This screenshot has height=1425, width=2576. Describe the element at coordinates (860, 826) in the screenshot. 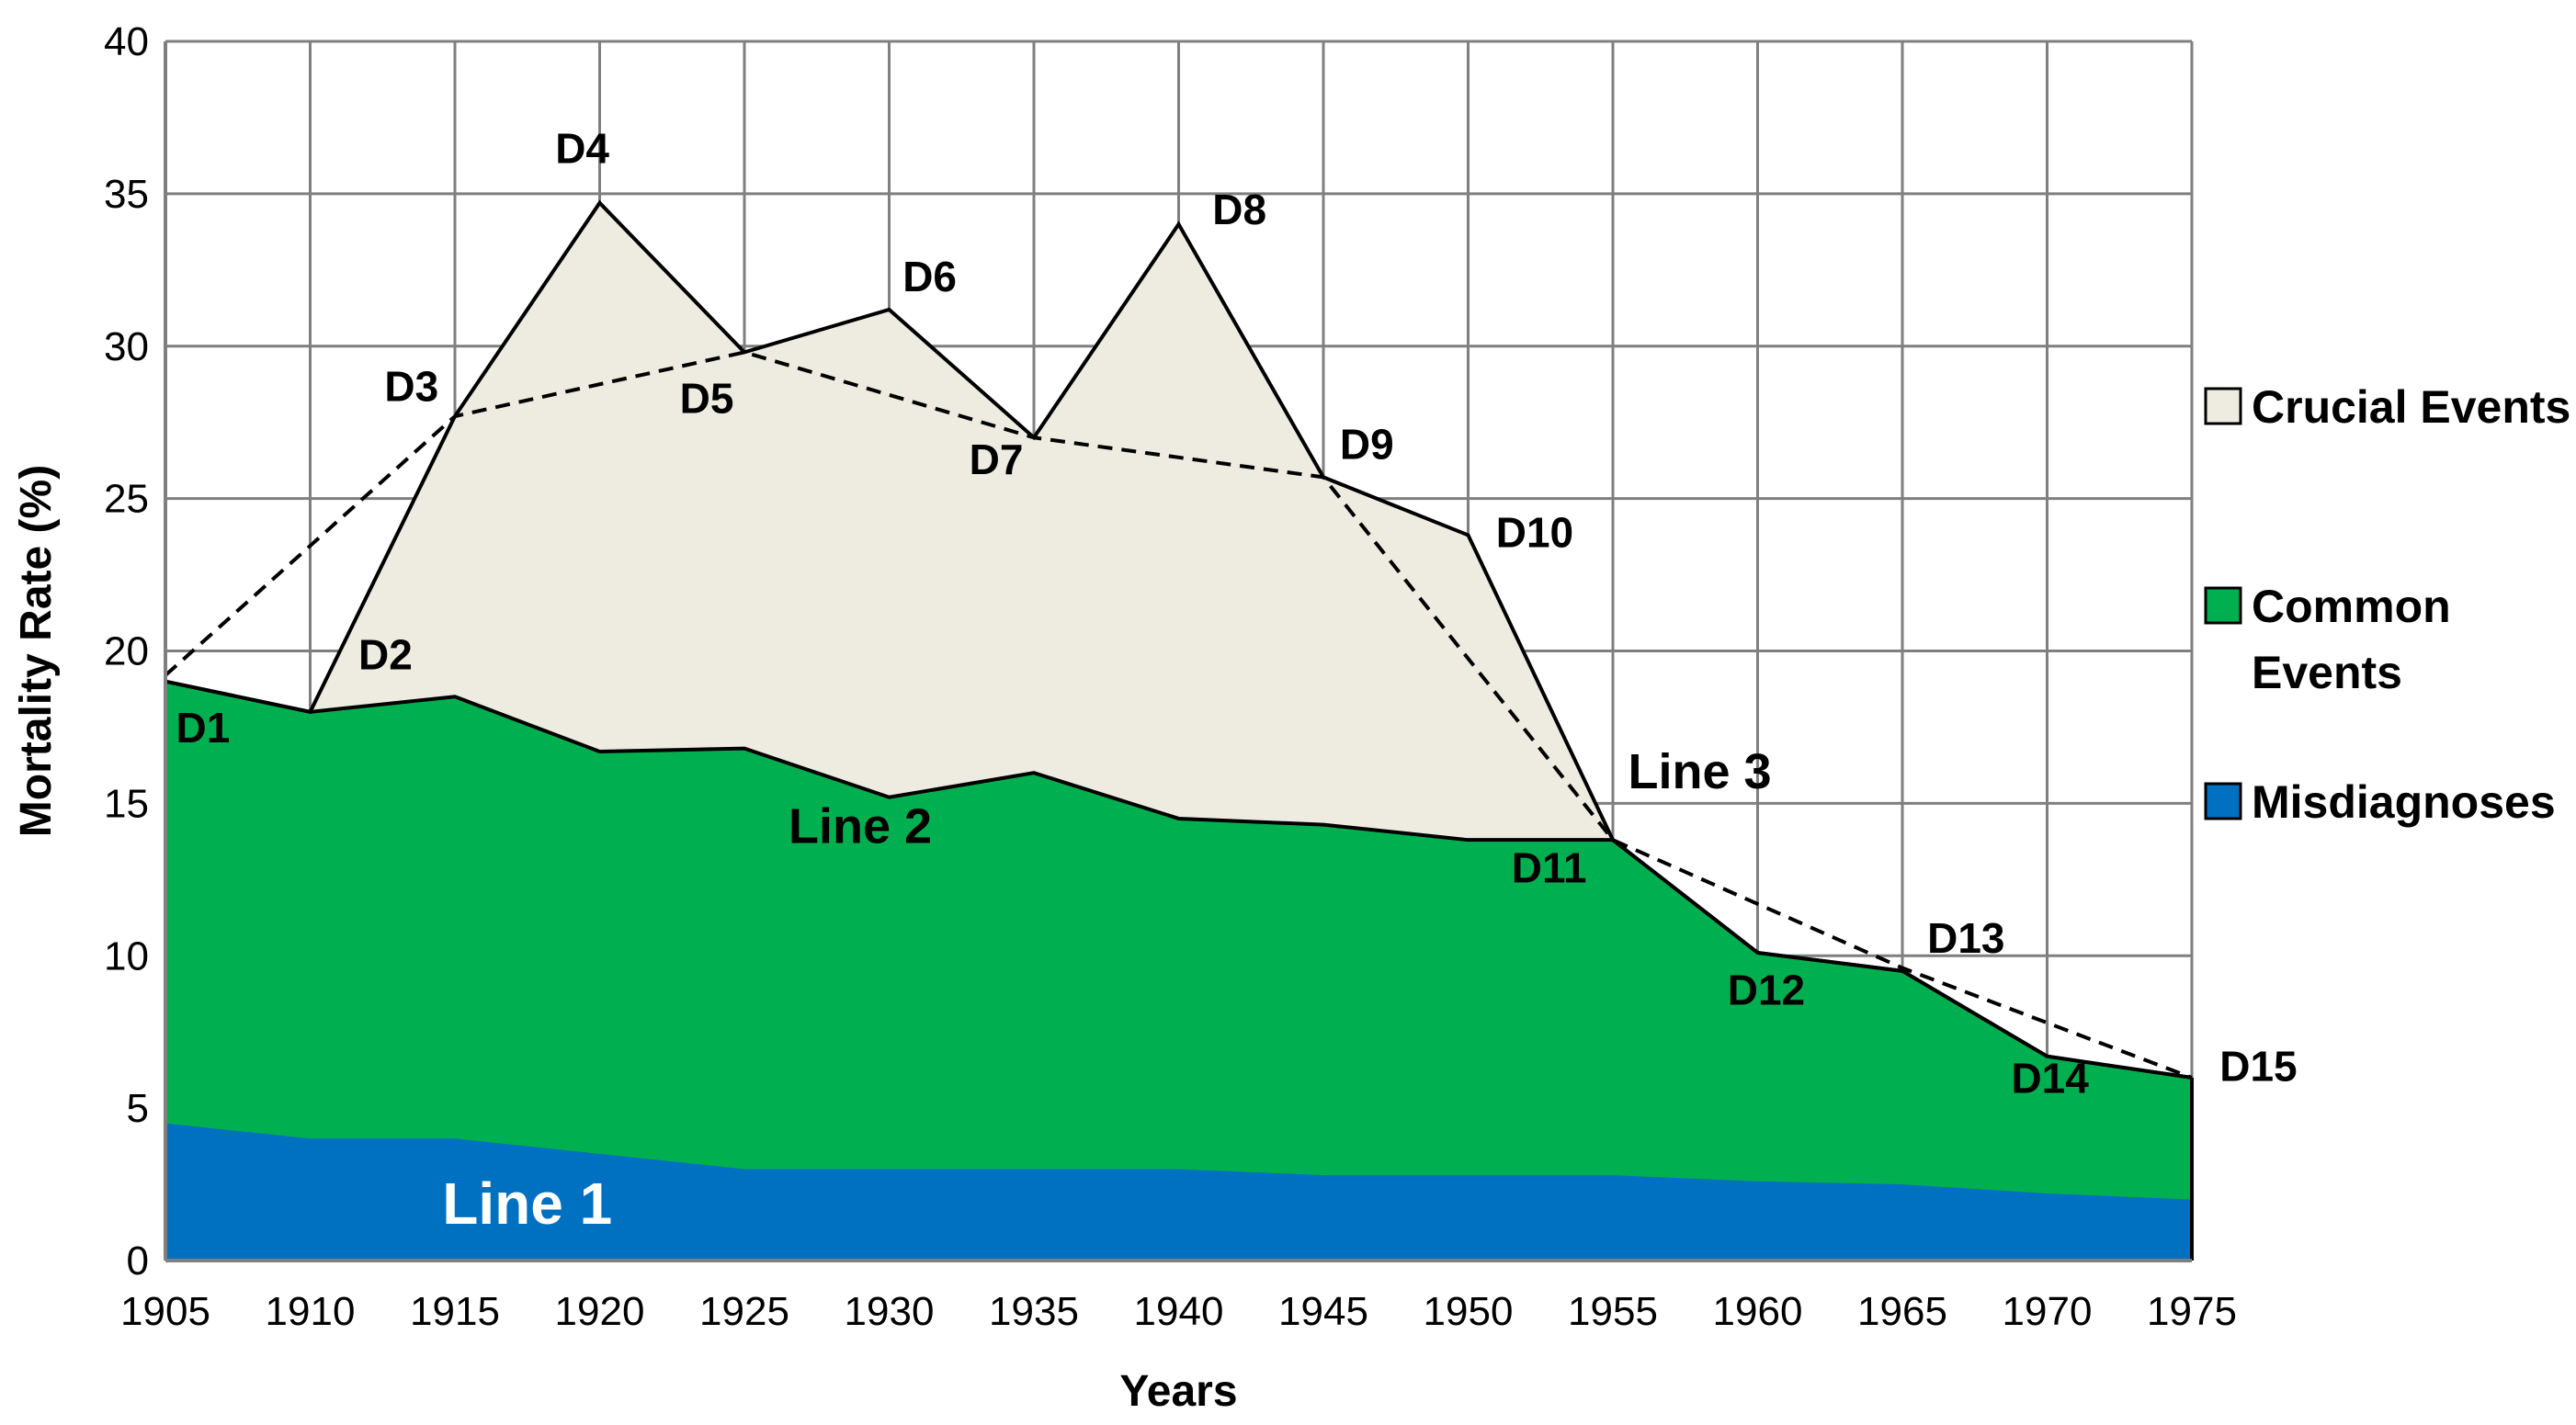

I see `line-label: Line 2` at that location.